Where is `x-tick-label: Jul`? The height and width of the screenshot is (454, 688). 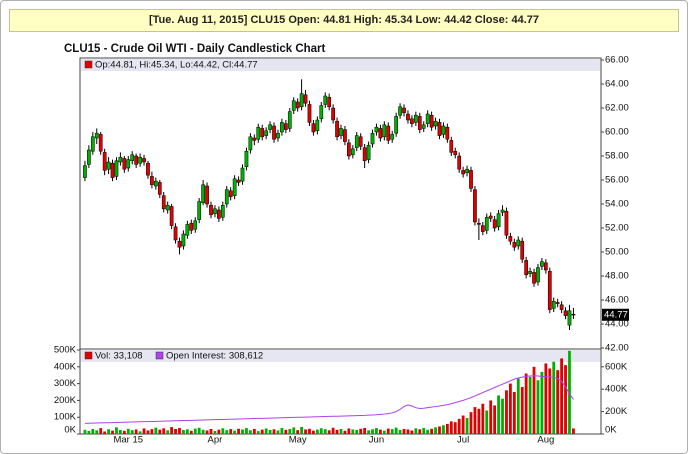
x-tick-label: Jul is located at coordinates (463, 440).